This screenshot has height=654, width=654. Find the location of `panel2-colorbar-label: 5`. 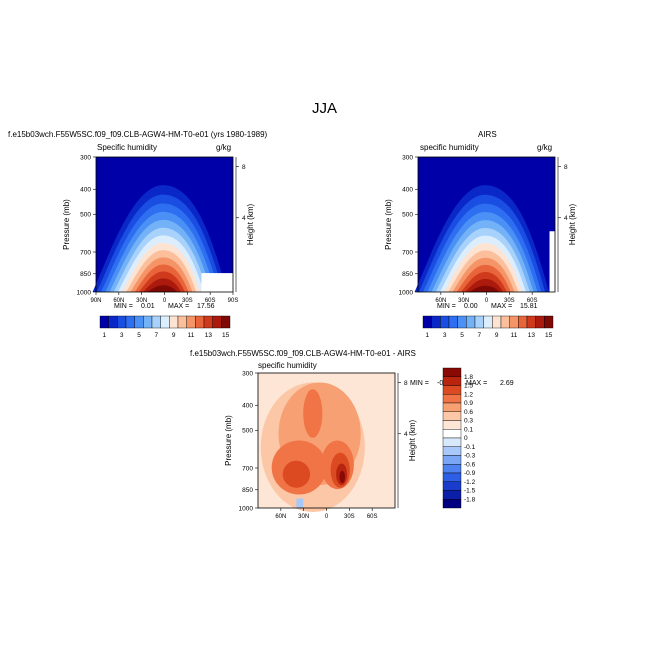

panel2-colorbar-label: 5 is located at coordinates (462, 335).